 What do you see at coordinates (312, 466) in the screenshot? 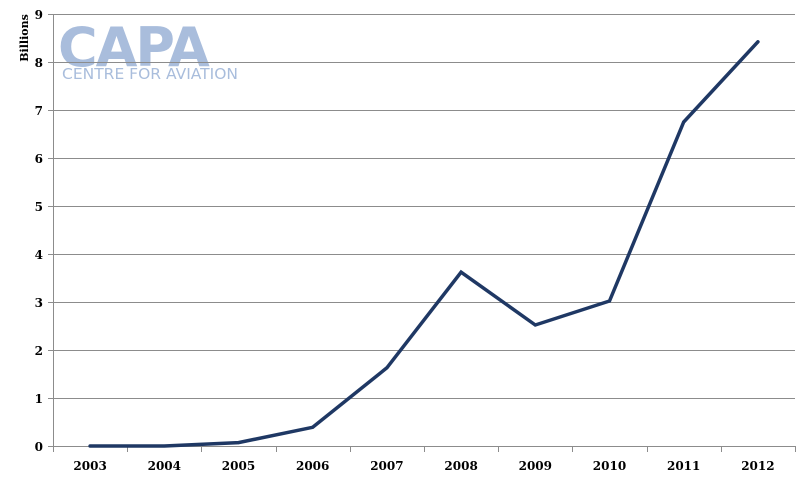
I see `x-tick-label: 2006` at bounding box center [312, 466].